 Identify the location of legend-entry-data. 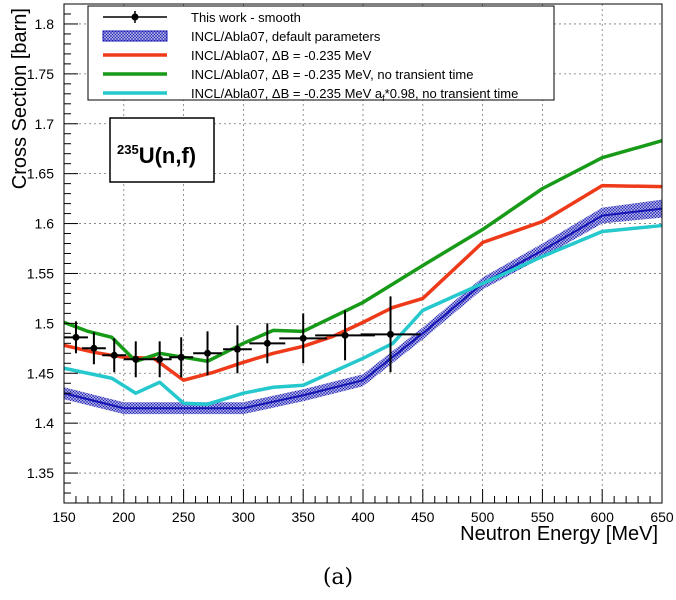
(135, 17).